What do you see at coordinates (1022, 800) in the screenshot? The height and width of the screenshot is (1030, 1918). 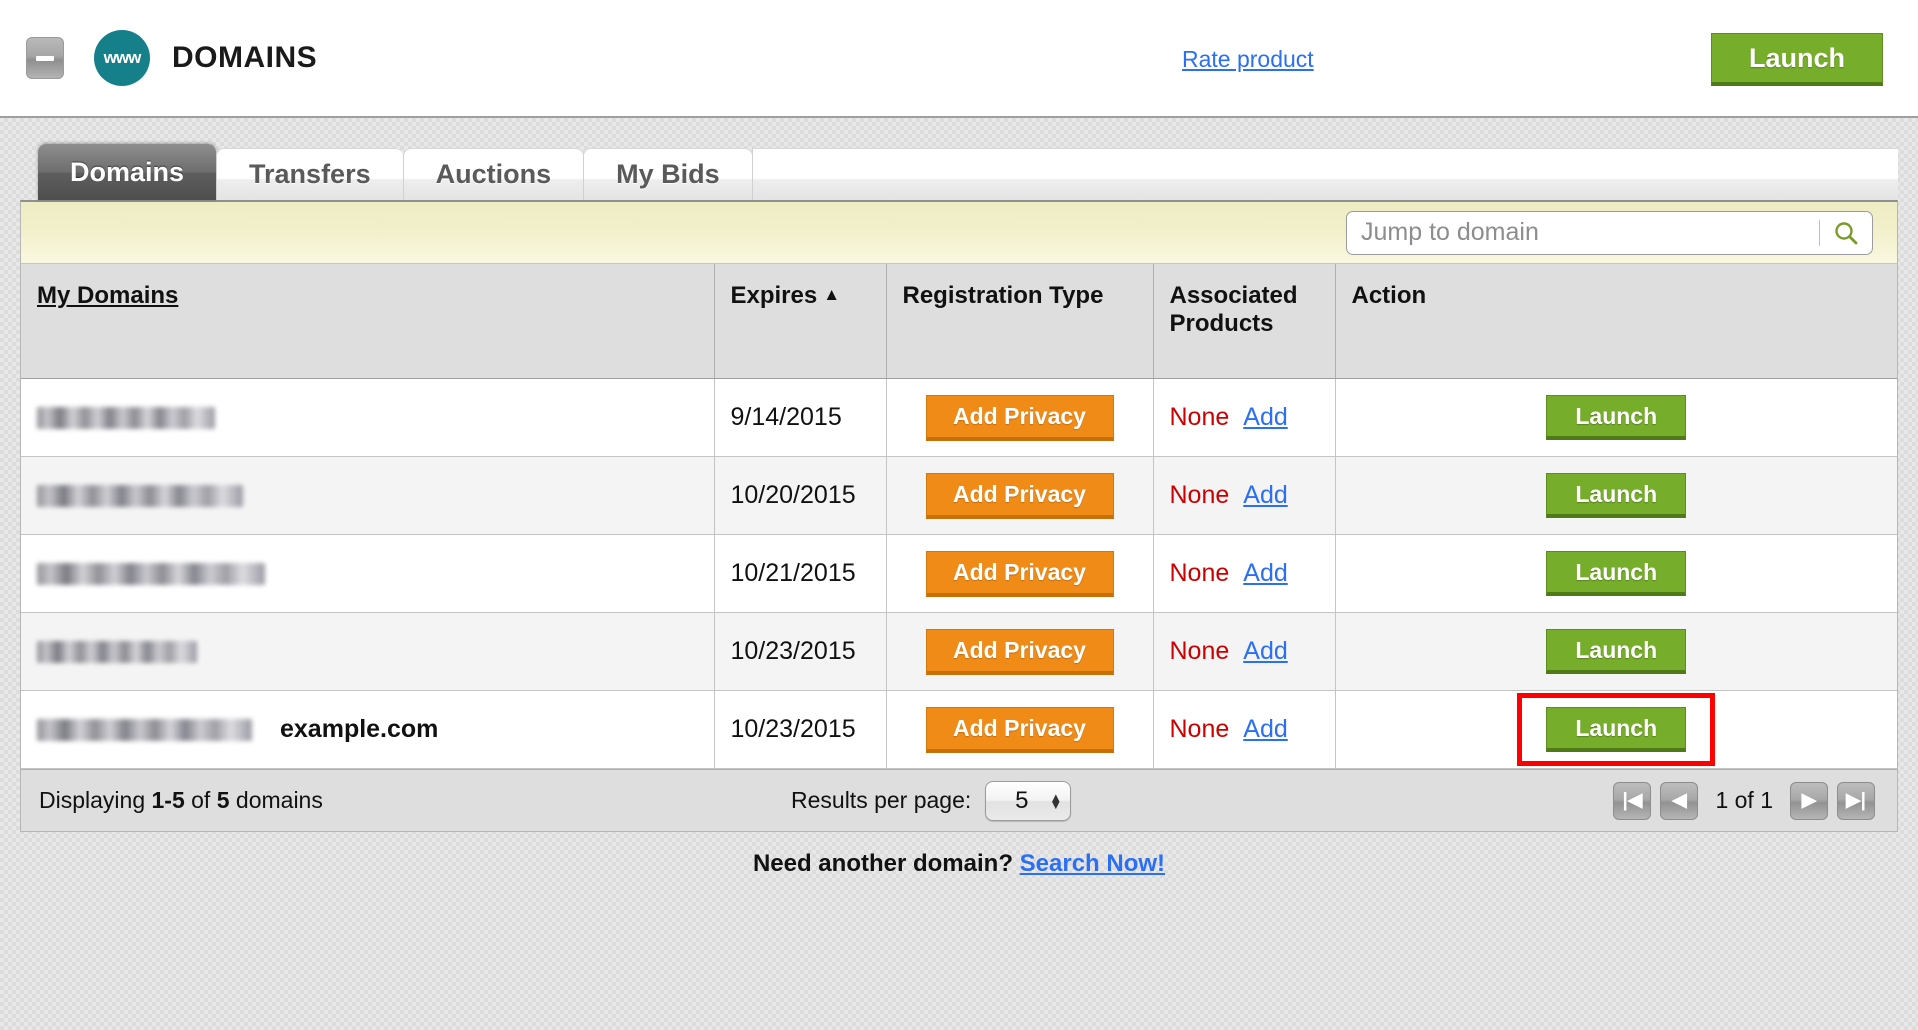 I see `results-per-page-value: 5` at bounding box center [1022, 800].